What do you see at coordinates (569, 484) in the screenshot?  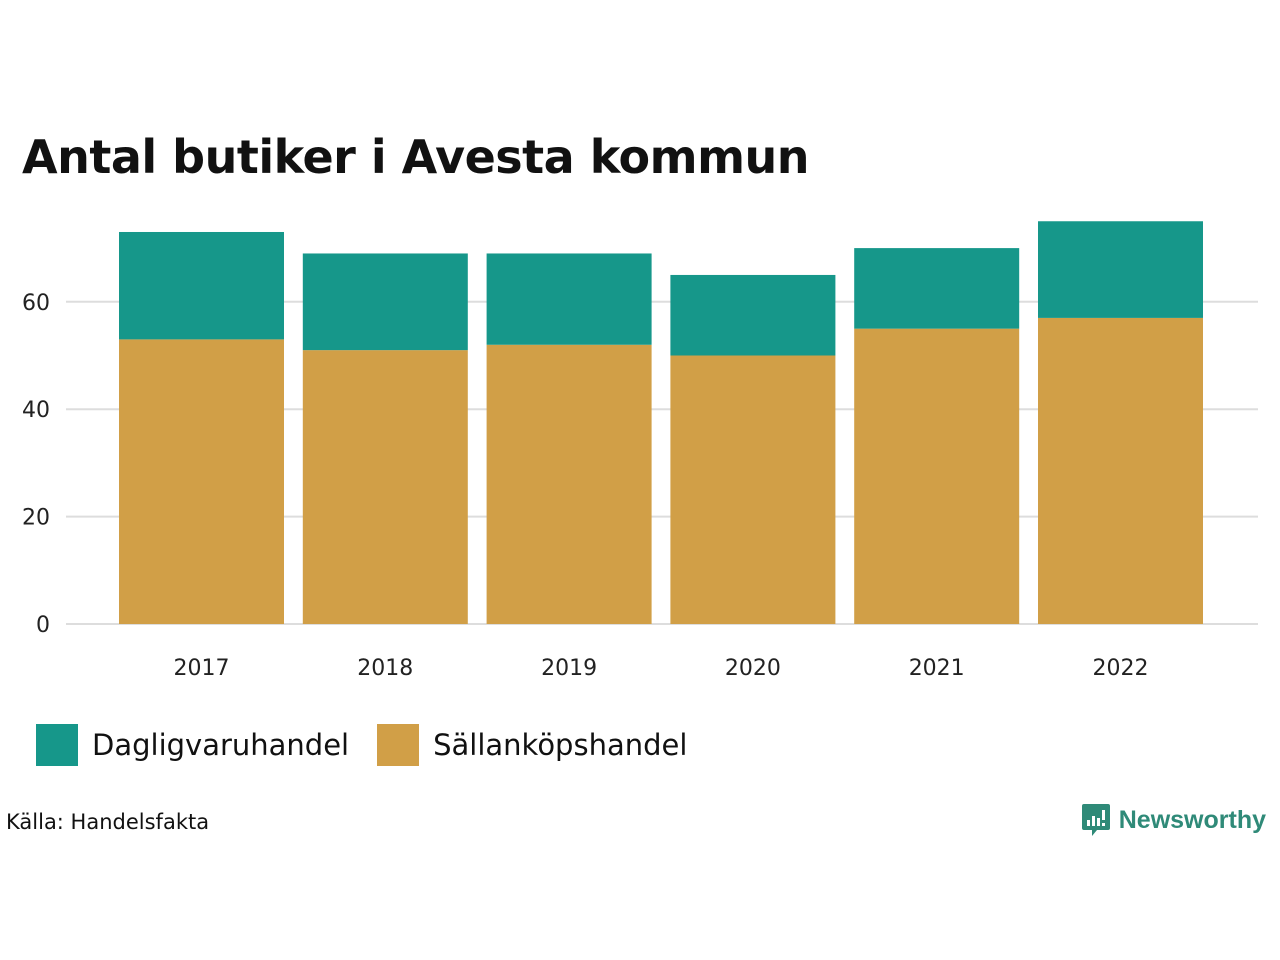 I see `bar-sallankopshandel-2019` at bounding box center [569, 484].